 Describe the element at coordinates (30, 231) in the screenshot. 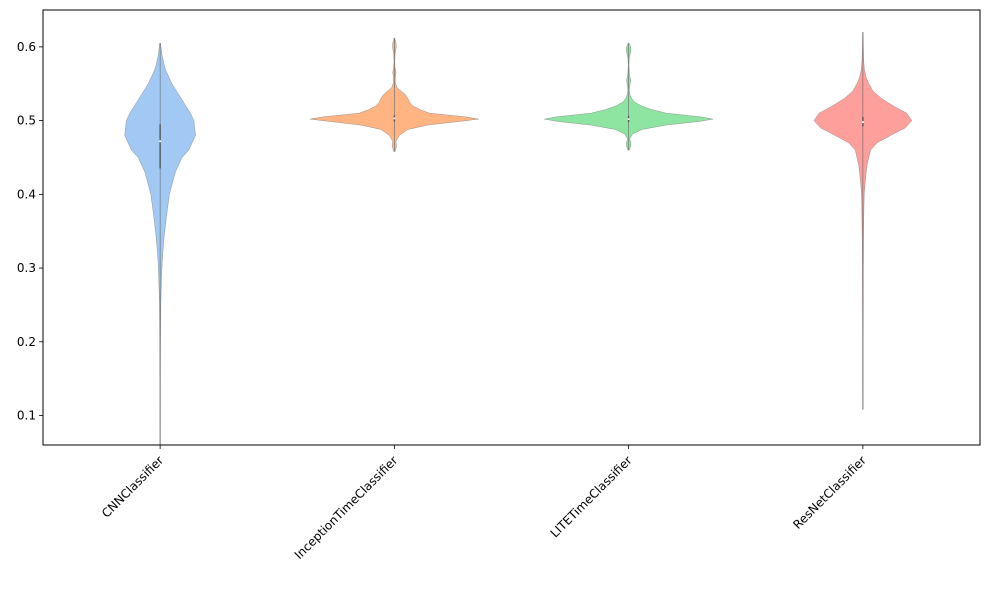

I see `y-axis: 0.1 0.2 0.3 0.4 0.5 0.6` at that location.